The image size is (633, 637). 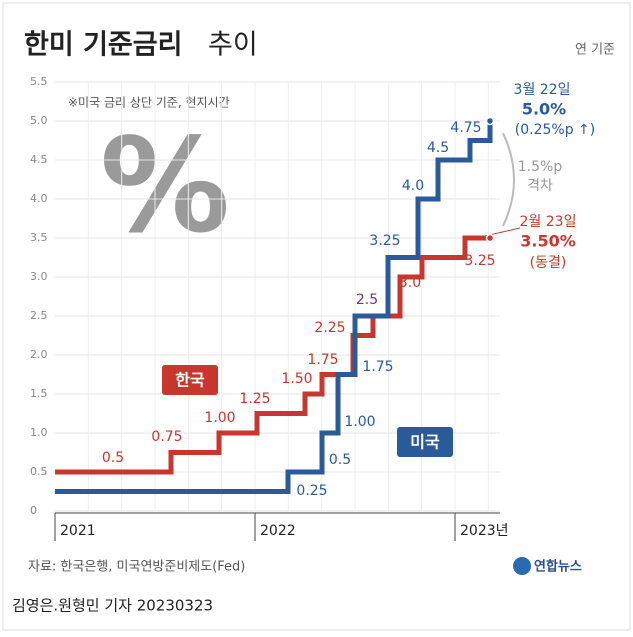 I want to click on logo, so click(x=522, y=566).